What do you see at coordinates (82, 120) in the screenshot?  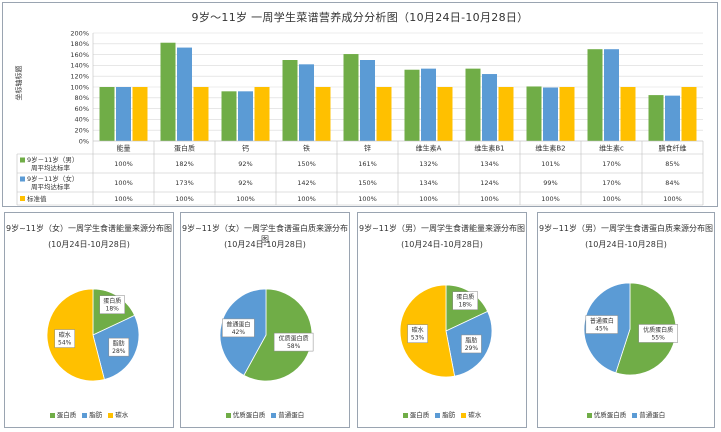 I see `y-tick-label: 40%` at bounding box center [82, 120].